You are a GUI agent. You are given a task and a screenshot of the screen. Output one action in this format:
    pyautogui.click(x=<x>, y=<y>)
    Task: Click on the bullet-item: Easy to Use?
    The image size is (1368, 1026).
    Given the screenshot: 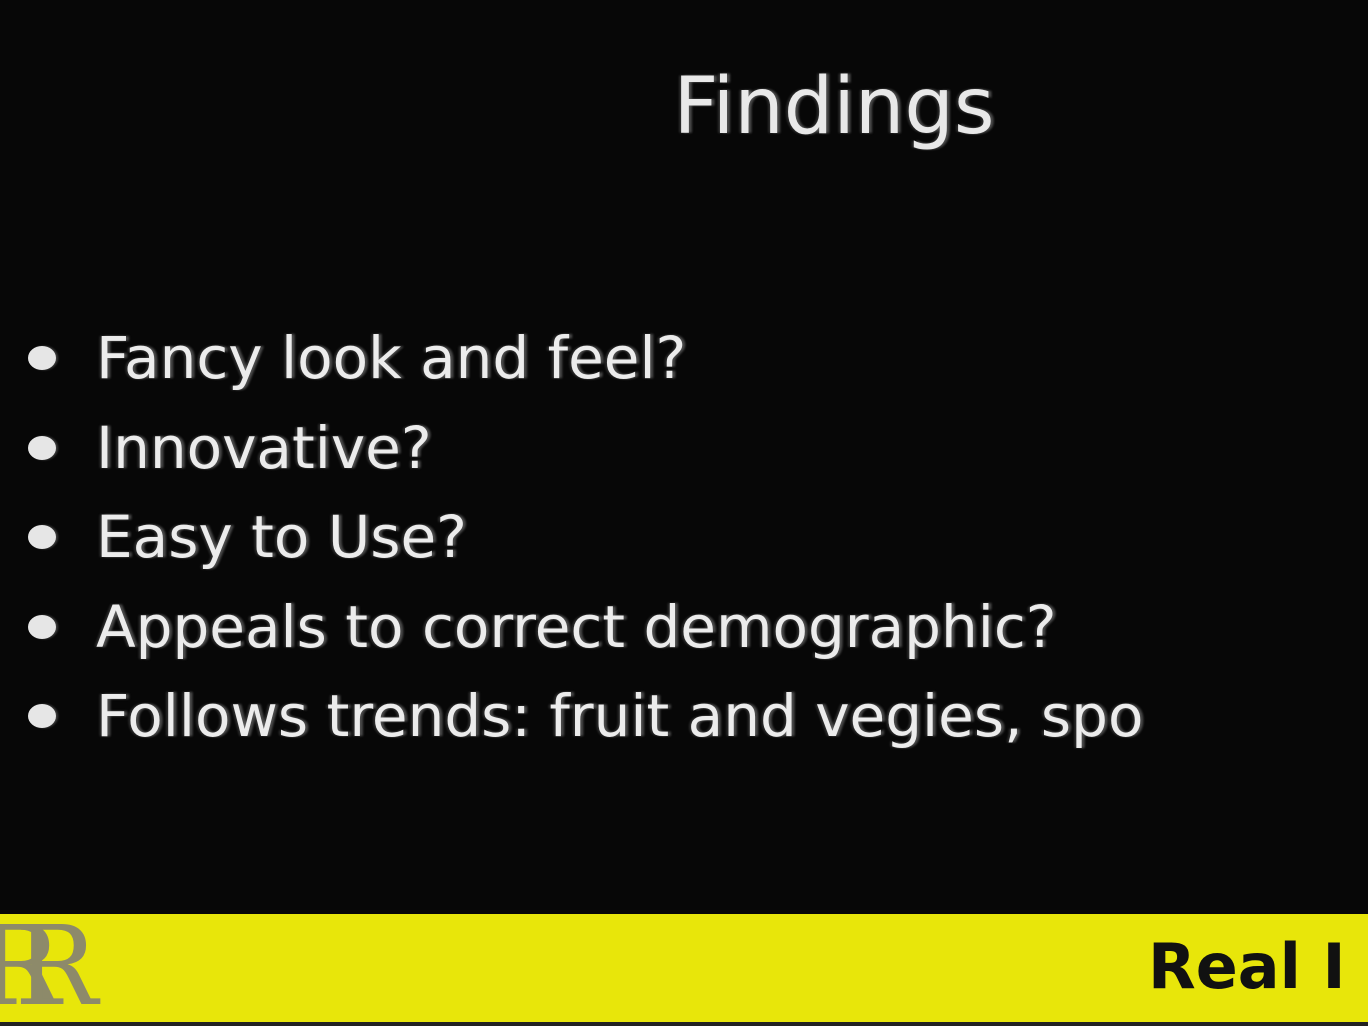 What is the action you would take?
    pyautogui.click(x=684, y=542)
    